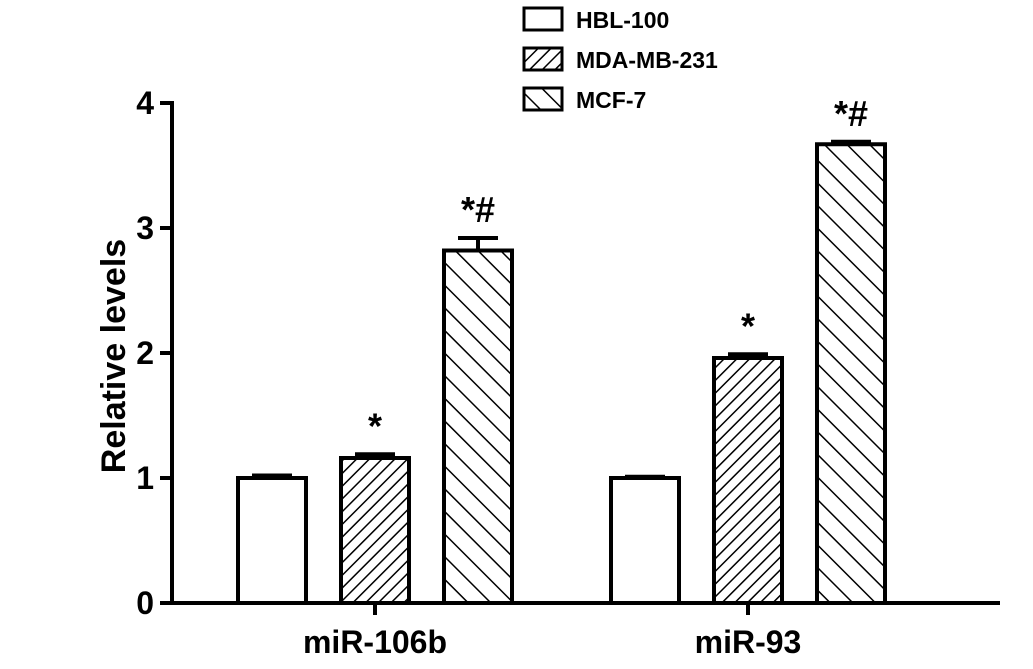 The image size is (1033, 669). Describe the element at coordinates (145, 603) in the screenshot. I see `y-tick-label: 0` at that location.